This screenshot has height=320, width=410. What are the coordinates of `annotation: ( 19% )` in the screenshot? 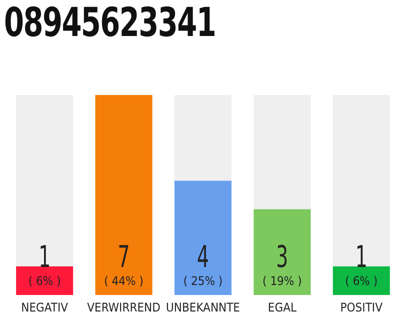 It's located at (282, 281).